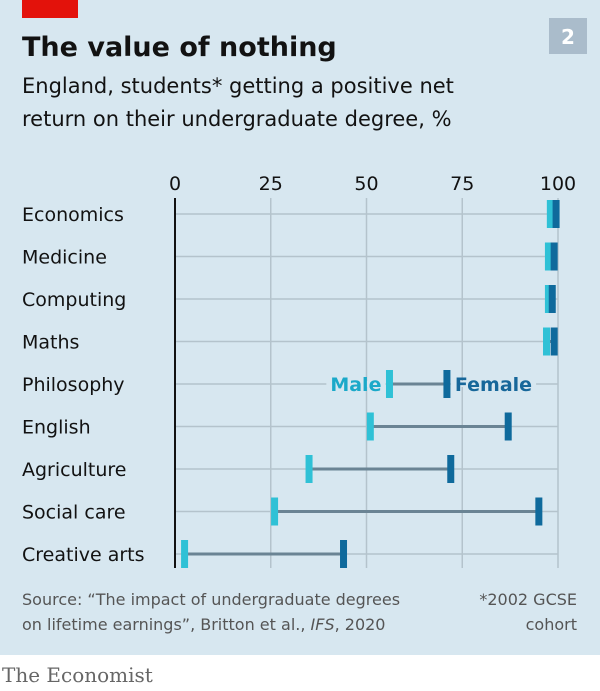  I want to click on footnote-line1: *2002 GCSE, so click(528, 599).